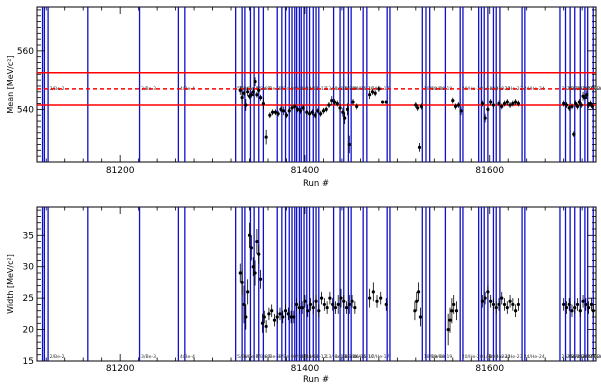 The width and height of the screenshot is (601, 390). What do you see at coordinates (301, 357) in the screenshot?
I see `width-run-marker-label: 10/Be-10` at bounding box center [301, 357].